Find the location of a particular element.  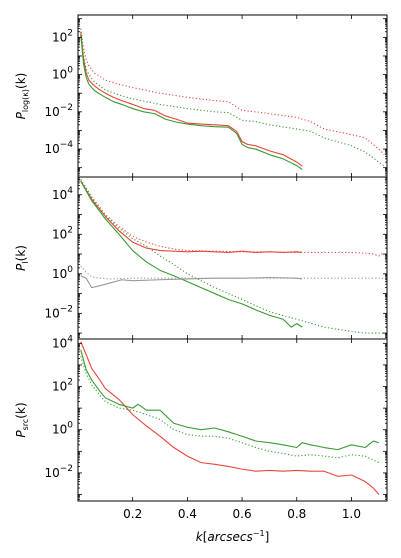

x-tick-label: 0.4 is located at coordinates (187, 514).